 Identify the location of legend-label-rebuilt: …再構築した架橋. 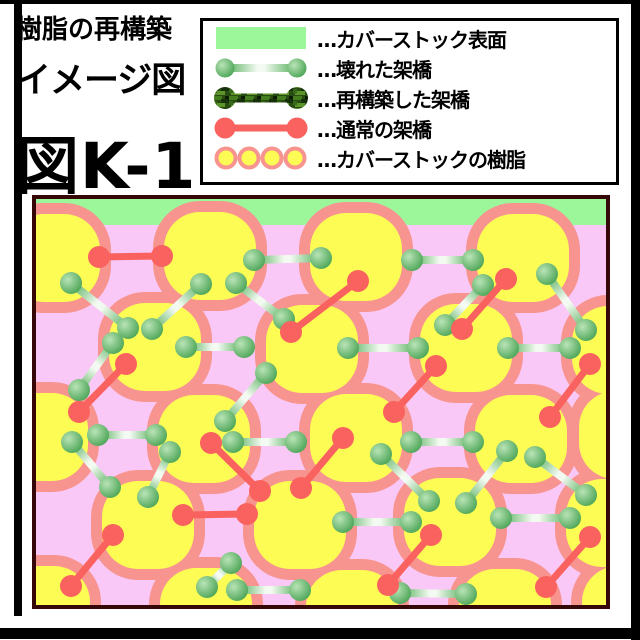
(393, 99).